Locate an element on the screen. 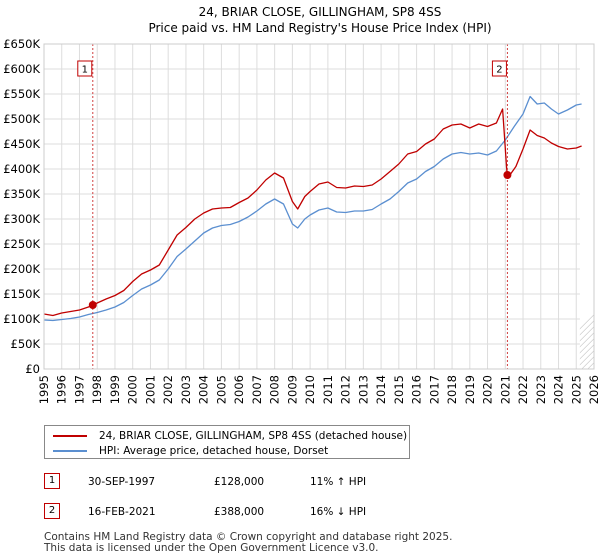 This screenshot has height=560, width=600. x-tick-label: 2012 is located at coordinates (346, 389).